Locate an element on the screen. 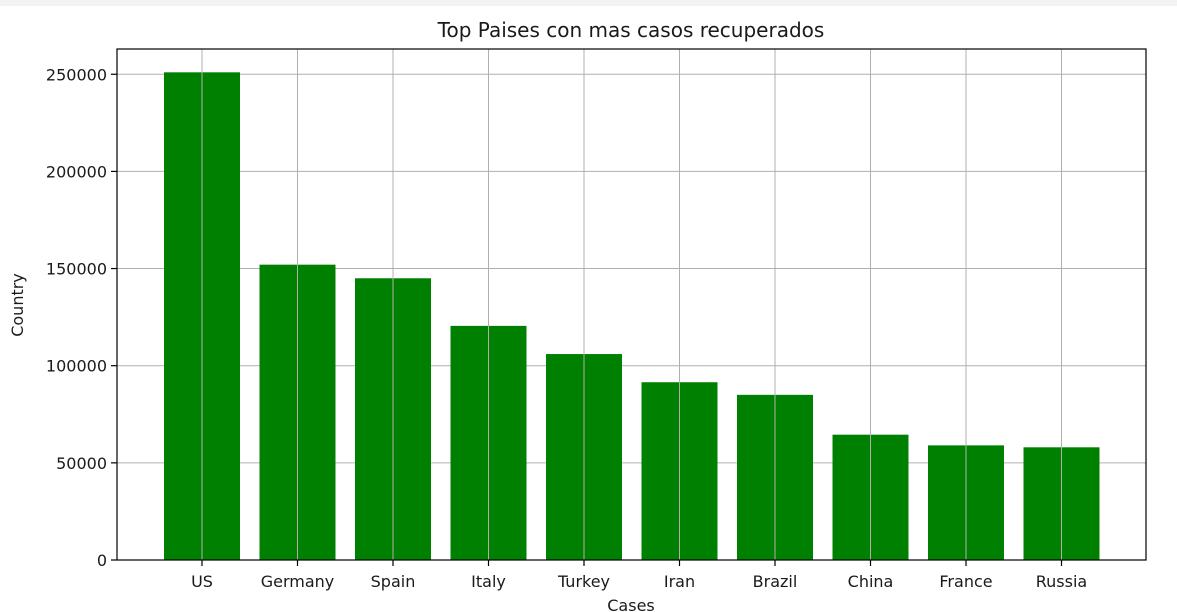  top-strip is located at coordinates (588, 3).